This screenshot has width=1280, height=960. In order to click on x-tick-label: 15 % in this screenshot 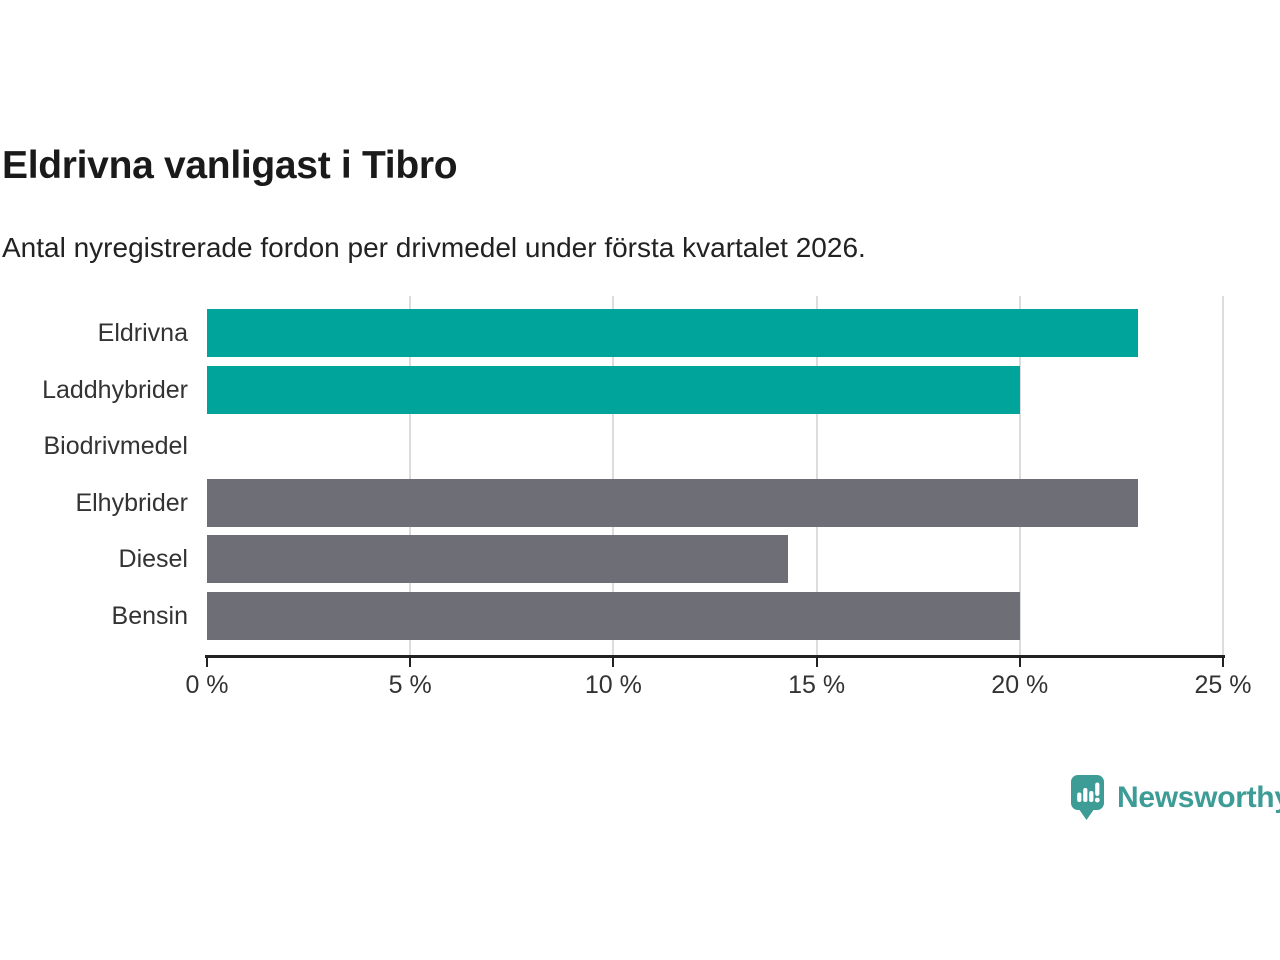, I will do `click(817, 685)`.